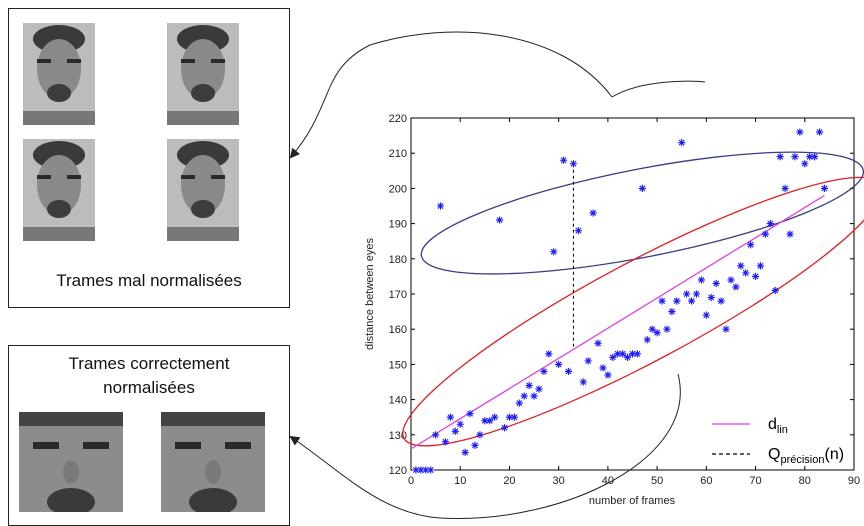 The width and height of the screenshot is (864, 526). I want to click on x-tick-label: 70, so click(755, 481).